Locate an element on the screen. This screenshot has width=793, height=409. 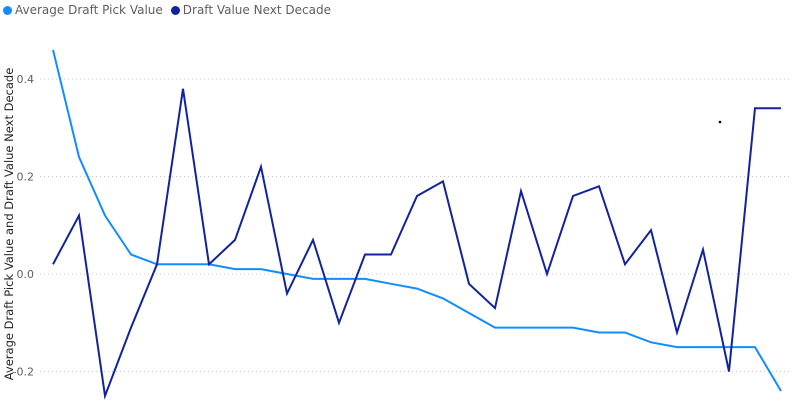
y-tick-label: -0.2 is located at coordinates (23, 372).